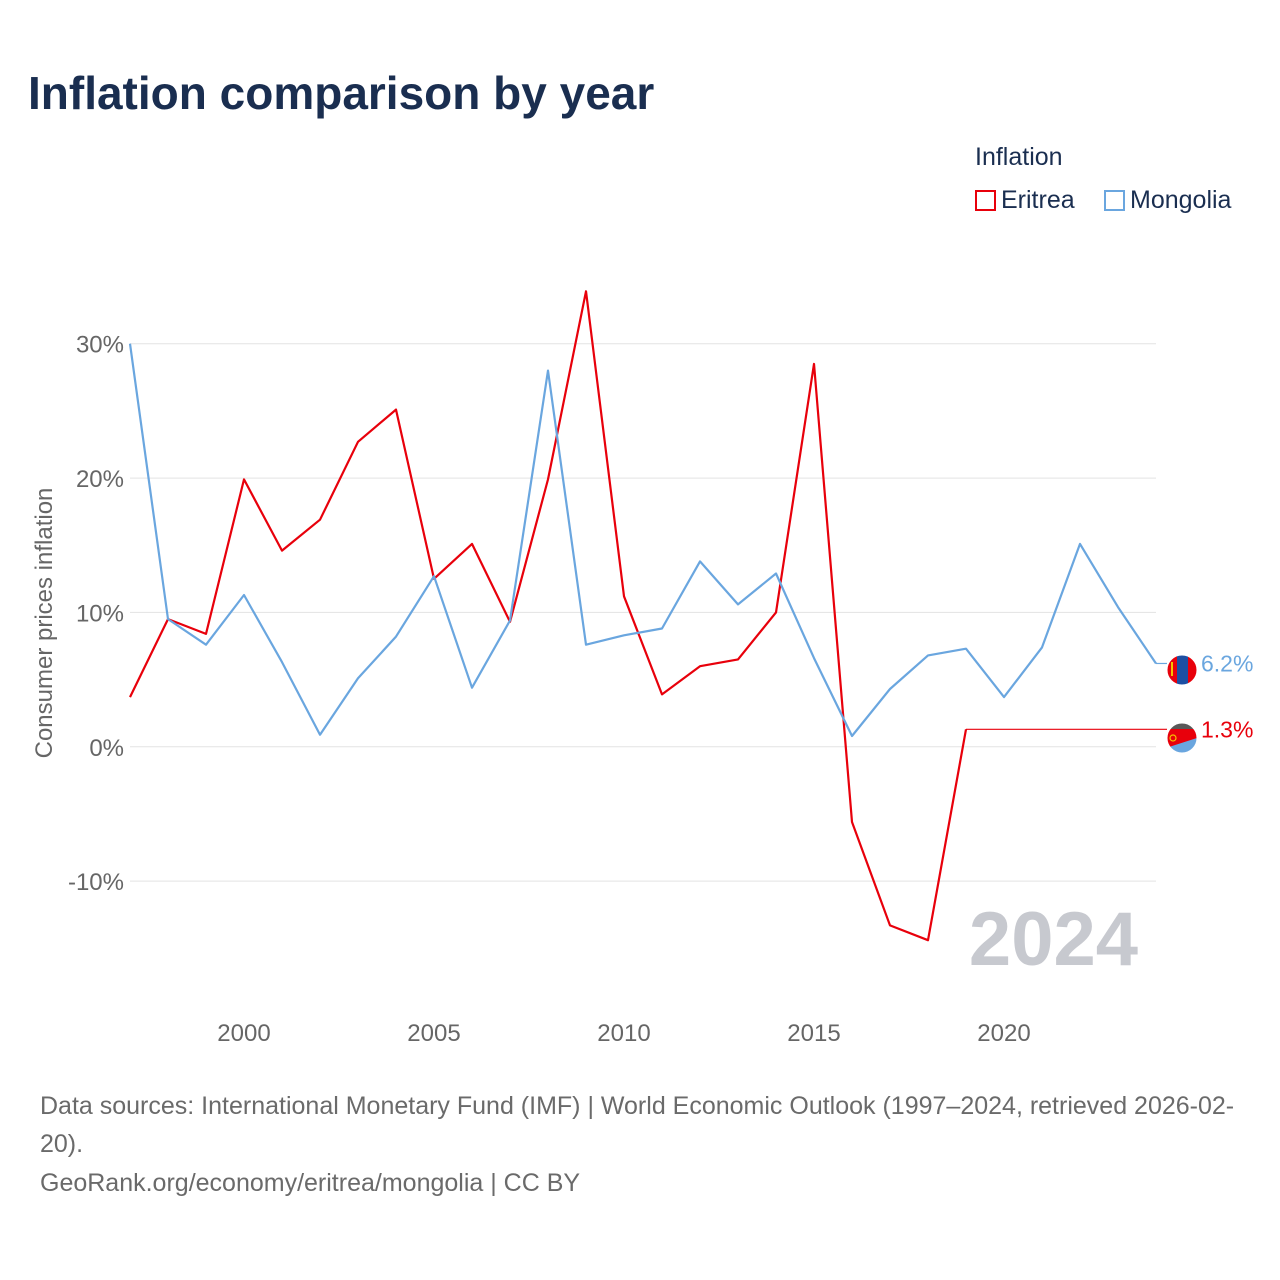  What do you see at coordinates (1114, 200) in the screenshot?
I see `mongolia-swatch-icon` at bounding box center [1114, 200].